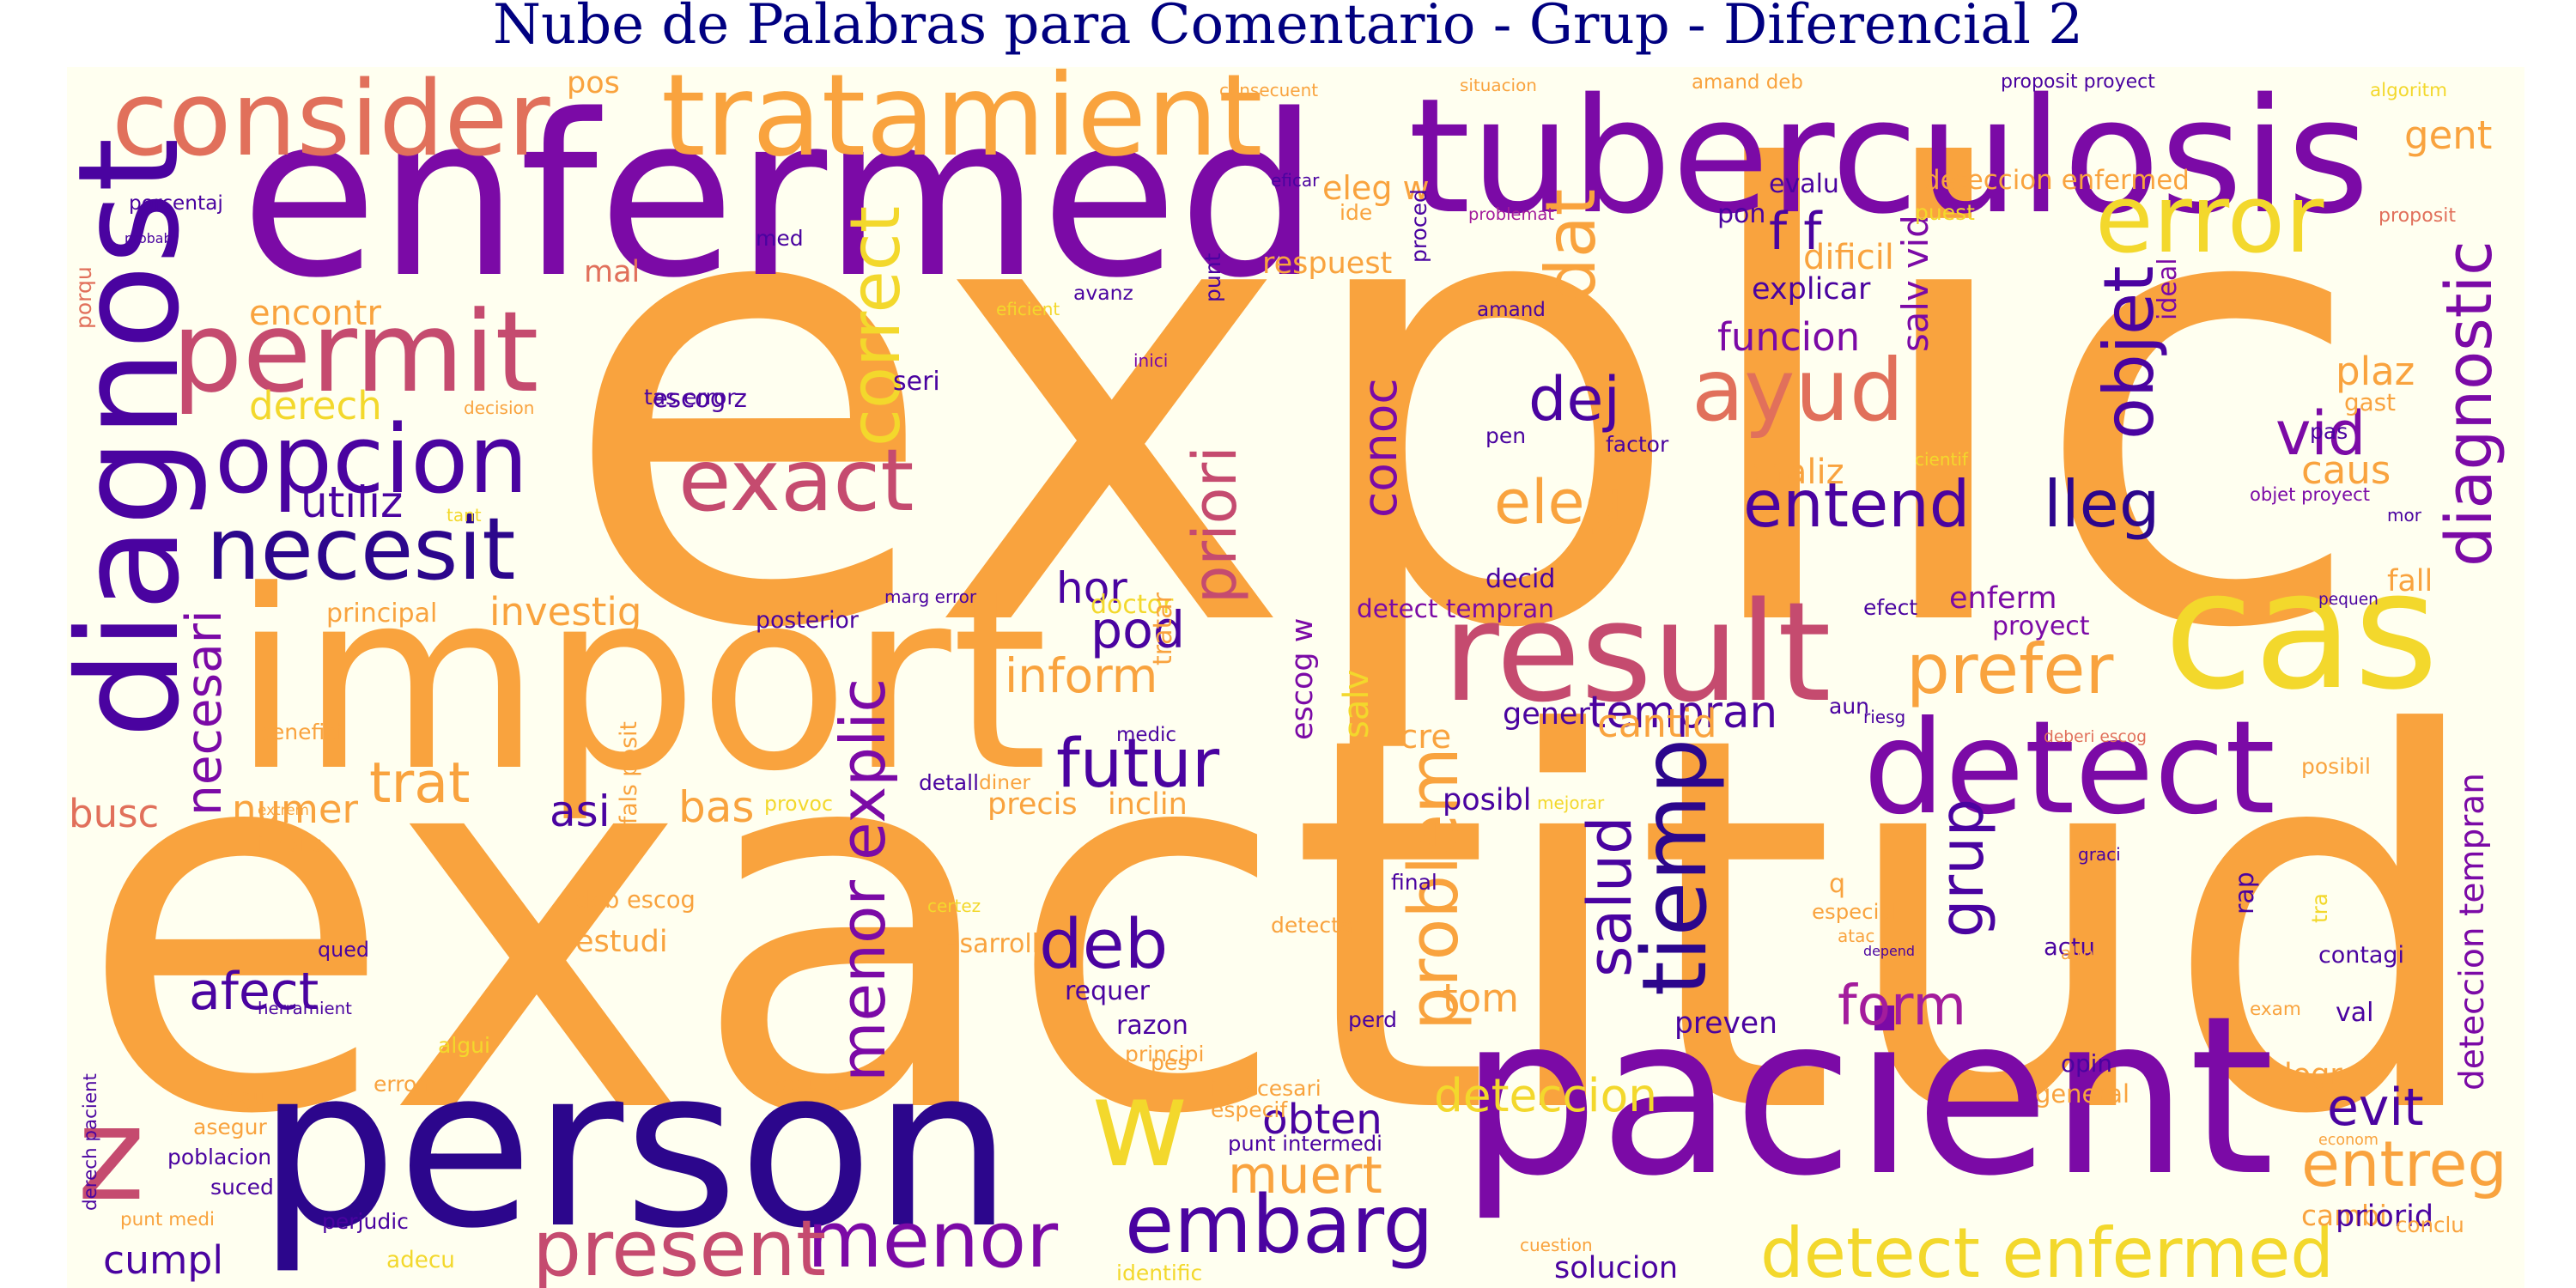  I want to click on cloud-word: efect, so click(1890, 607).